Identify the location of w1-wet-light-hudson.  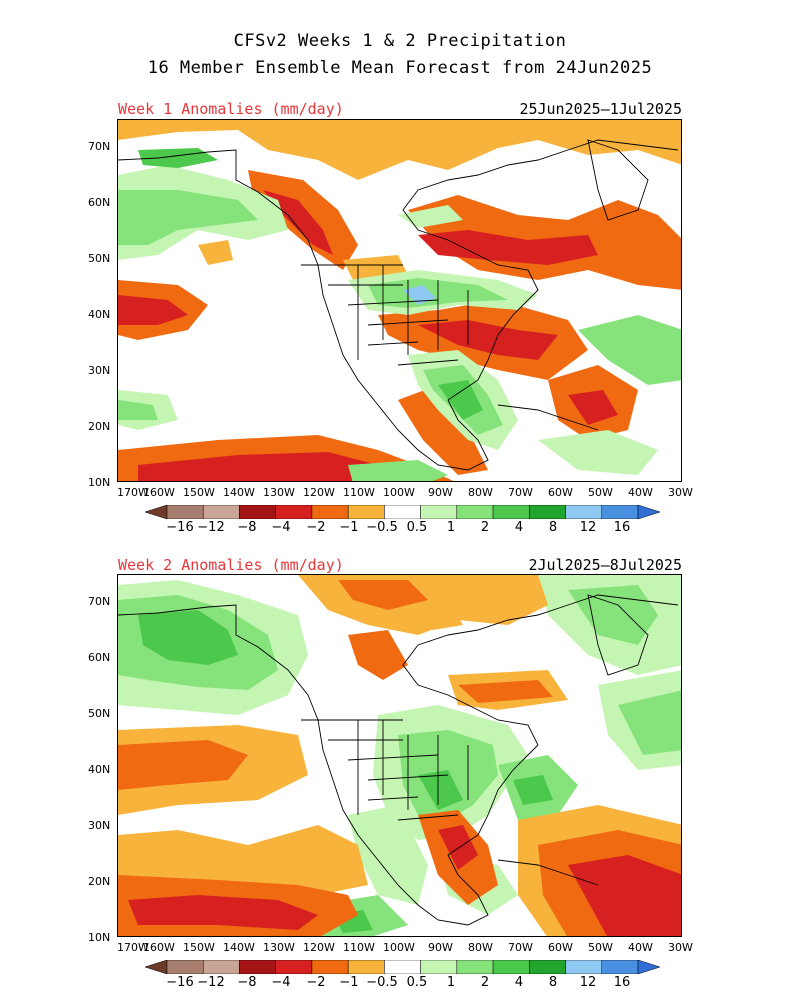
(430, 216).